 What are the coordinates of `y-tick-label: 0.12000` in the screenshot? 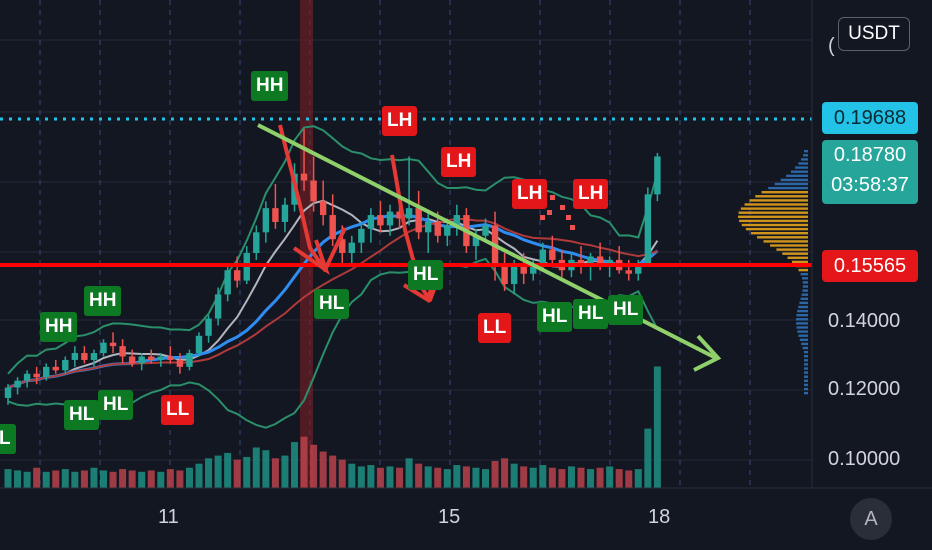 It's located at (864, 389).